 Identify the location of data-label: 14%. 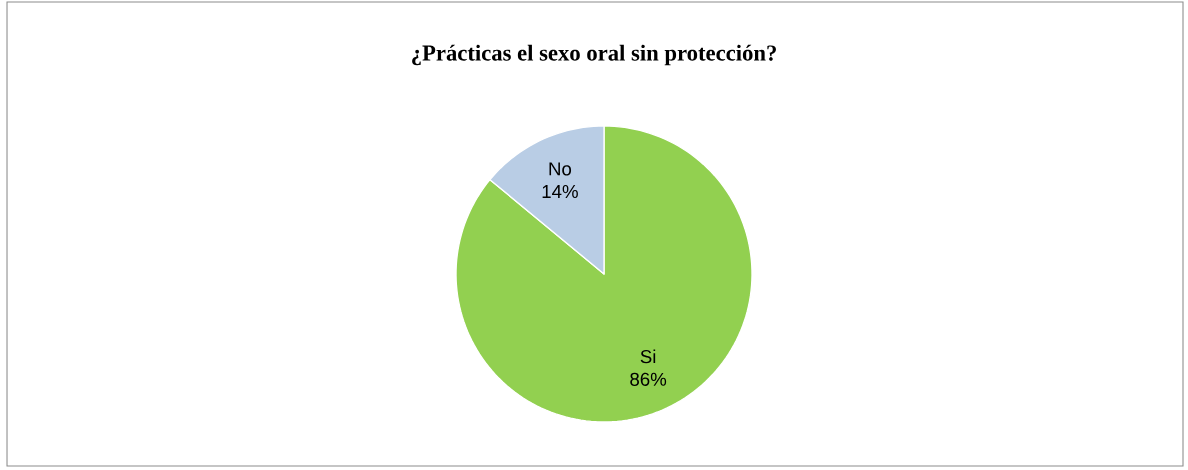
(560, 191).